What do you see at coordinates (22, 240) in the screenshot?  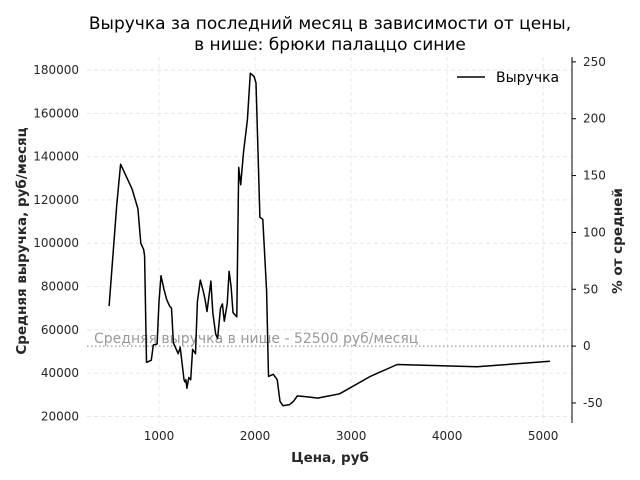 I see `y-axis-label: Средняя выручка, руб/месяц` at bounding box center [22, 240].